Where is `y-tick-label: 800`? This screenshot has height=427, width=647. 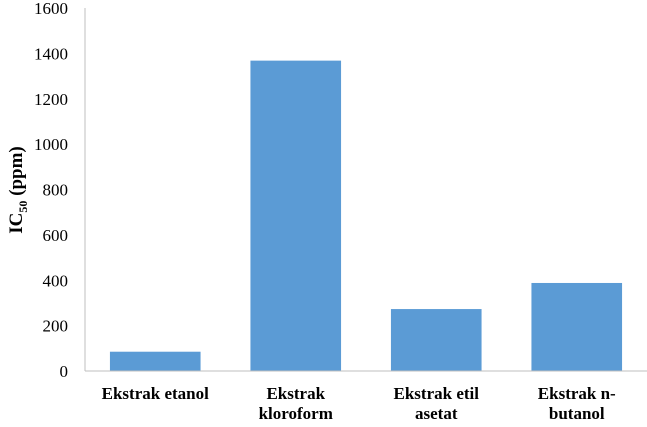 y-tick-label: 800 is located at coordinates (56, 190).